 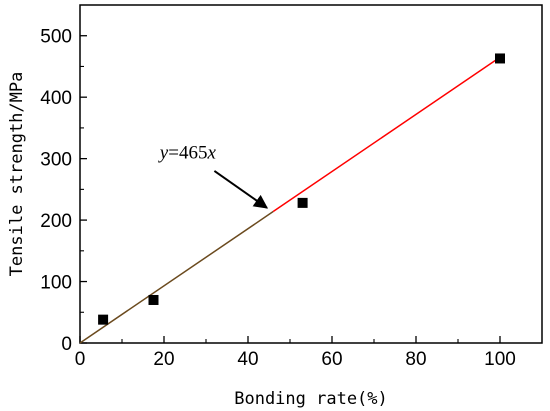 I want to click on x-tick-label: 100, so click(x=500, y=359).